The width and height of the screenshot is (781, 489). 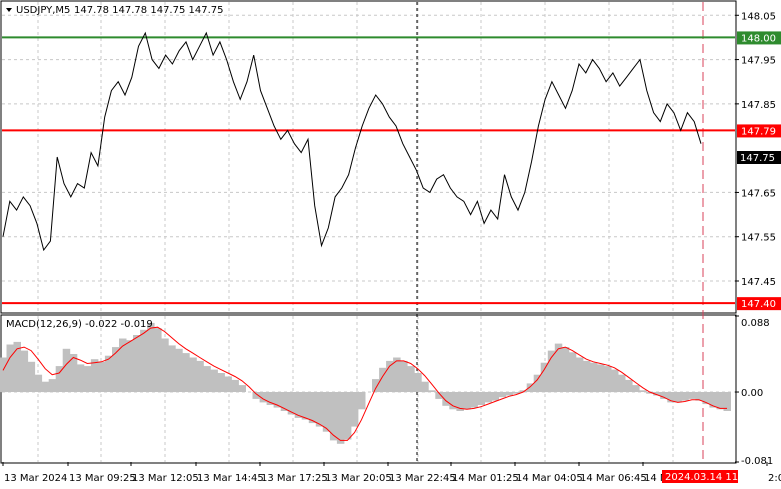 I want to click on macd-axis: 0.088 0.00 -0.081, so click(x=754, y=391).